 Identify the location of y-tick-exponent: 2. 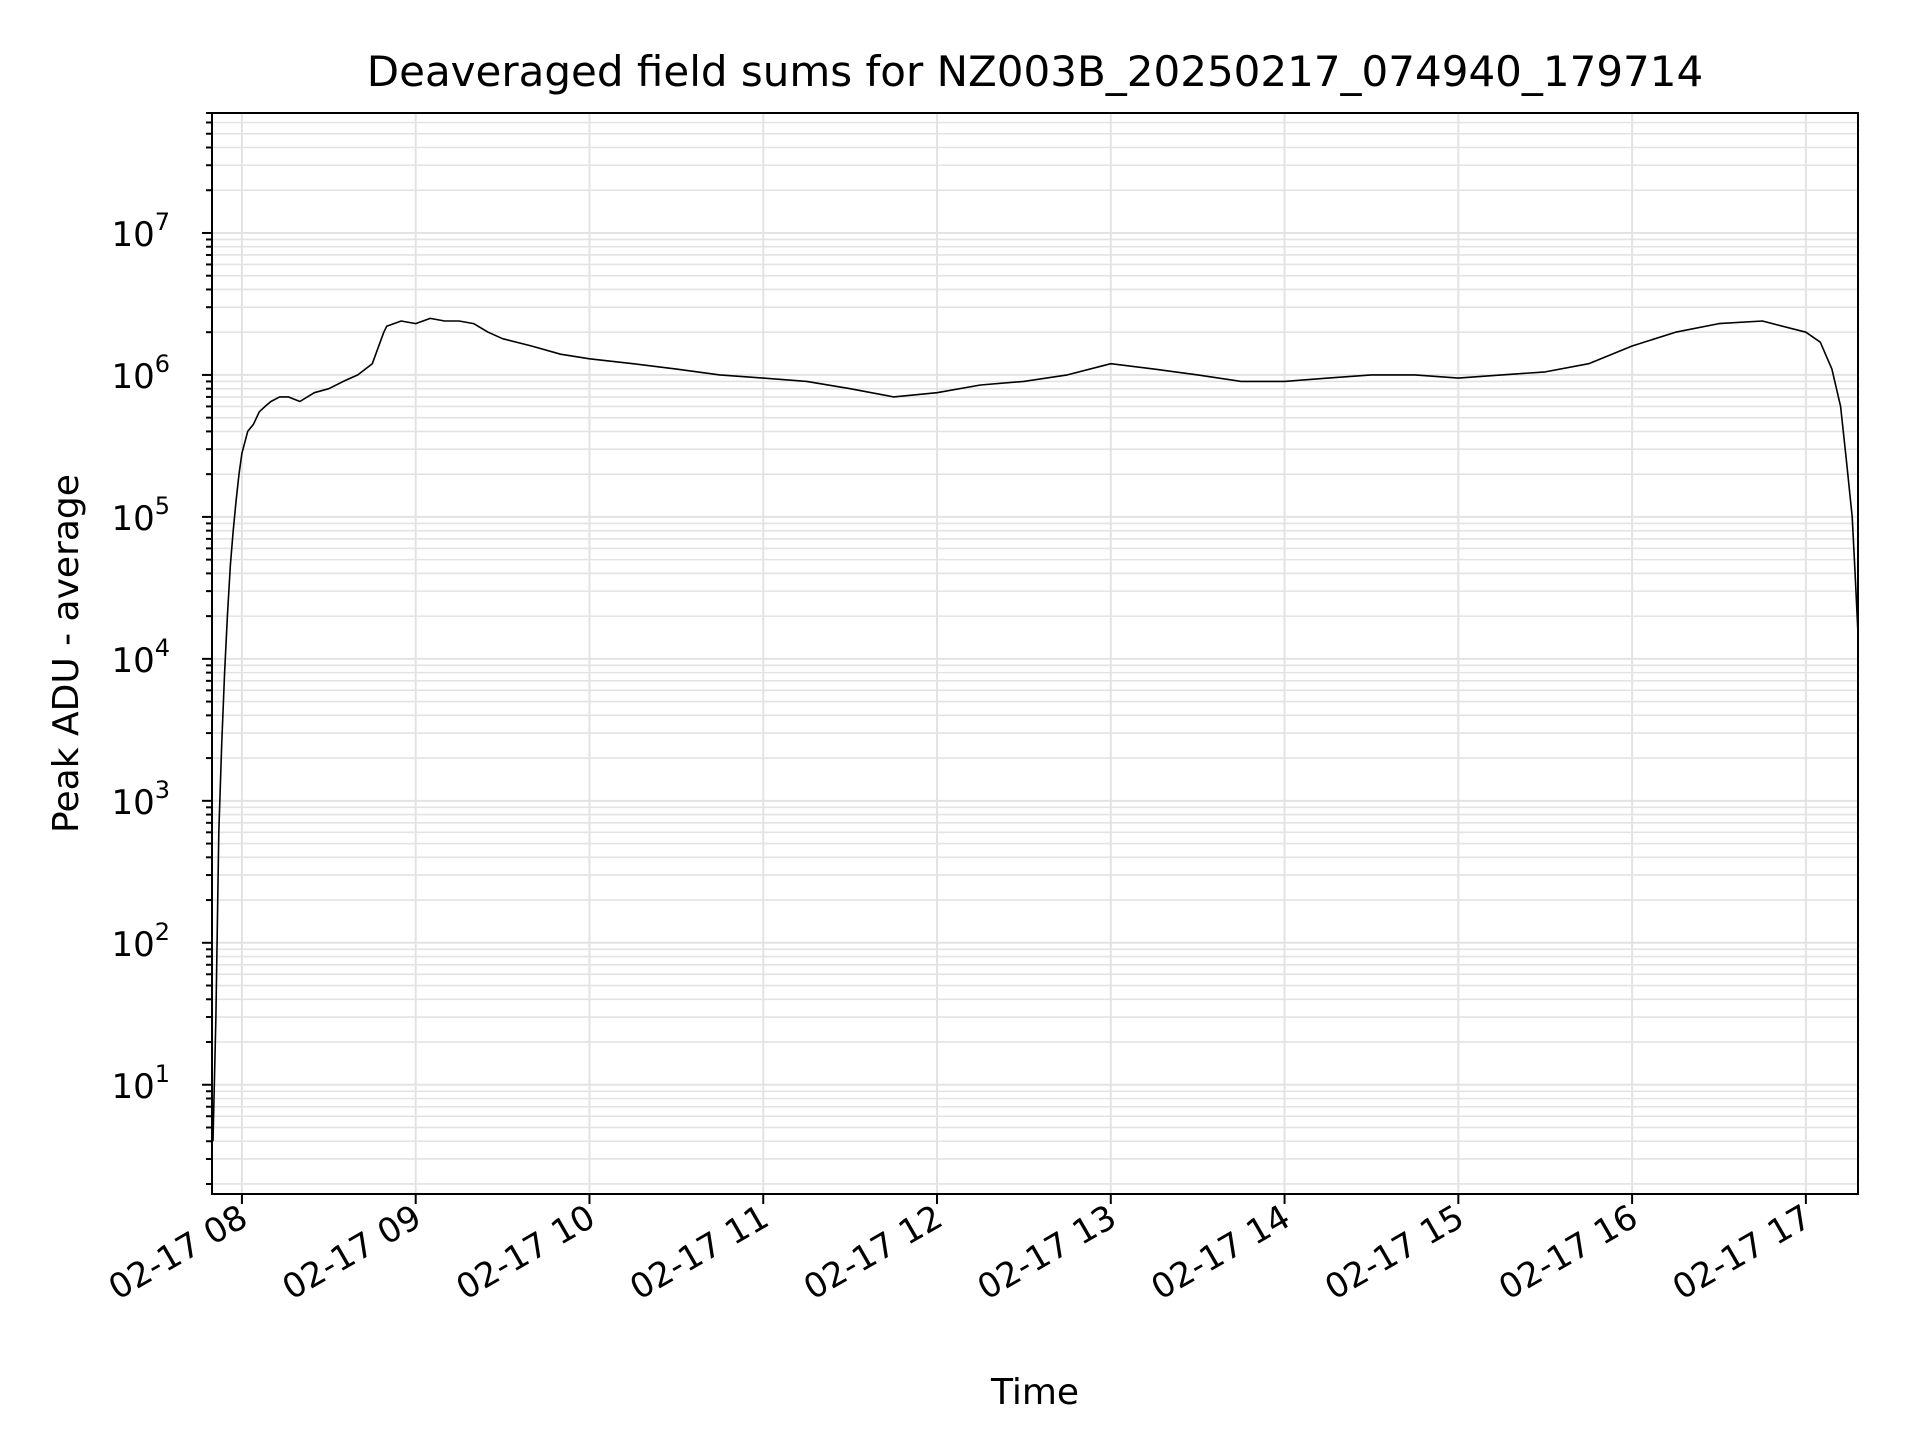
(162, 932).